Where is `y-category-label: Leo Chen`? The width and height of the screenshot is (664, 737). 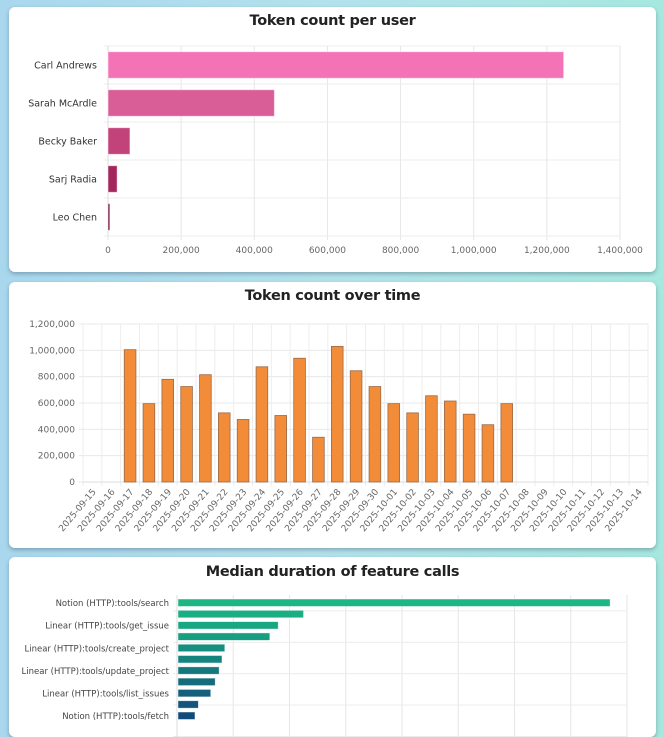 y-category-label: Leo Chen is located at coordinates (75, 218).